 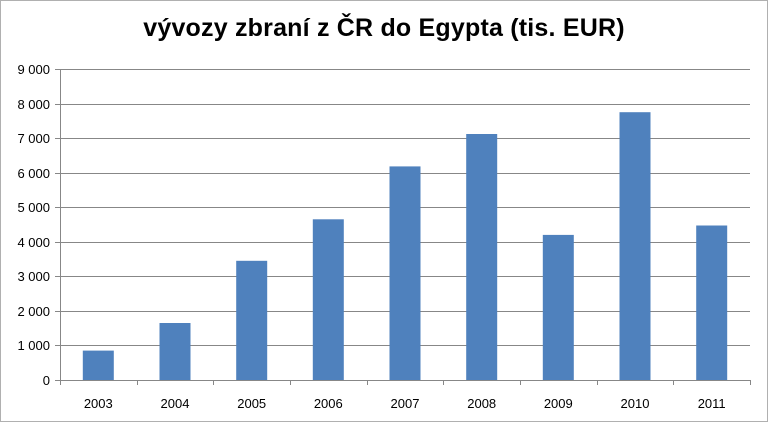 What do you see at coordinates (33, 311) in the screenshot?
I see `y-tick-label: 2 000` at bounding box center [33, 311].